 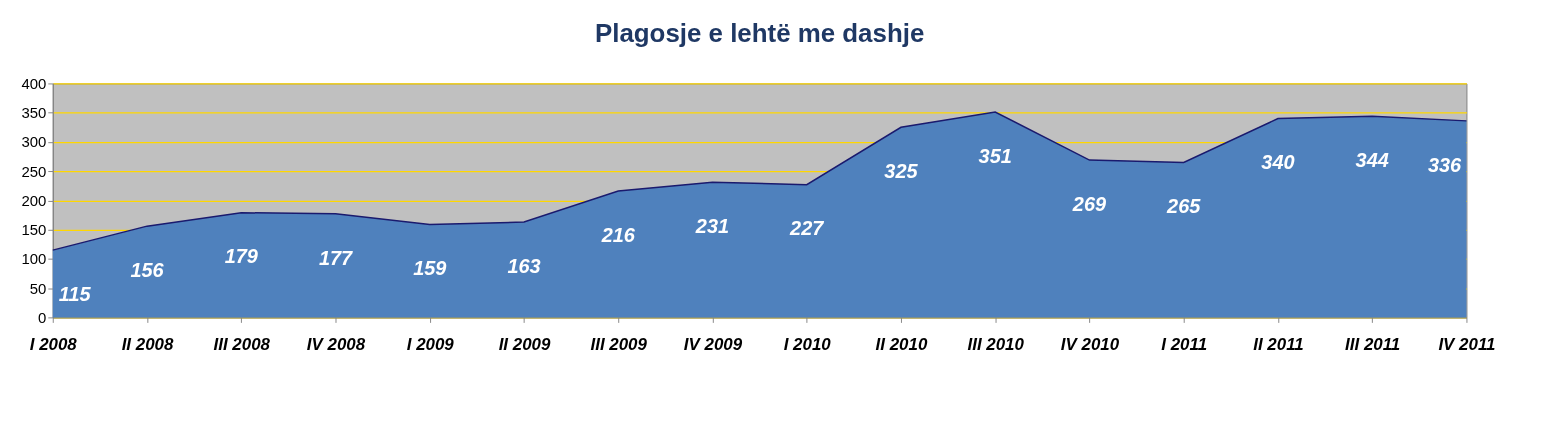 What do you see at coordinates (1373, 344) in the screenshot?
I see `x-tick-label: III 2011` at bounding box center [1373, 344].